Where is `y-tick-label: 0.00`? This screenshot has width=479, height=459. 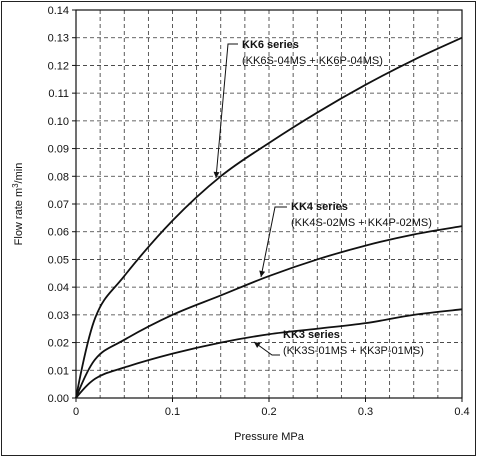
y-tick-label: 0.00 is located at coordinates (58, 399).